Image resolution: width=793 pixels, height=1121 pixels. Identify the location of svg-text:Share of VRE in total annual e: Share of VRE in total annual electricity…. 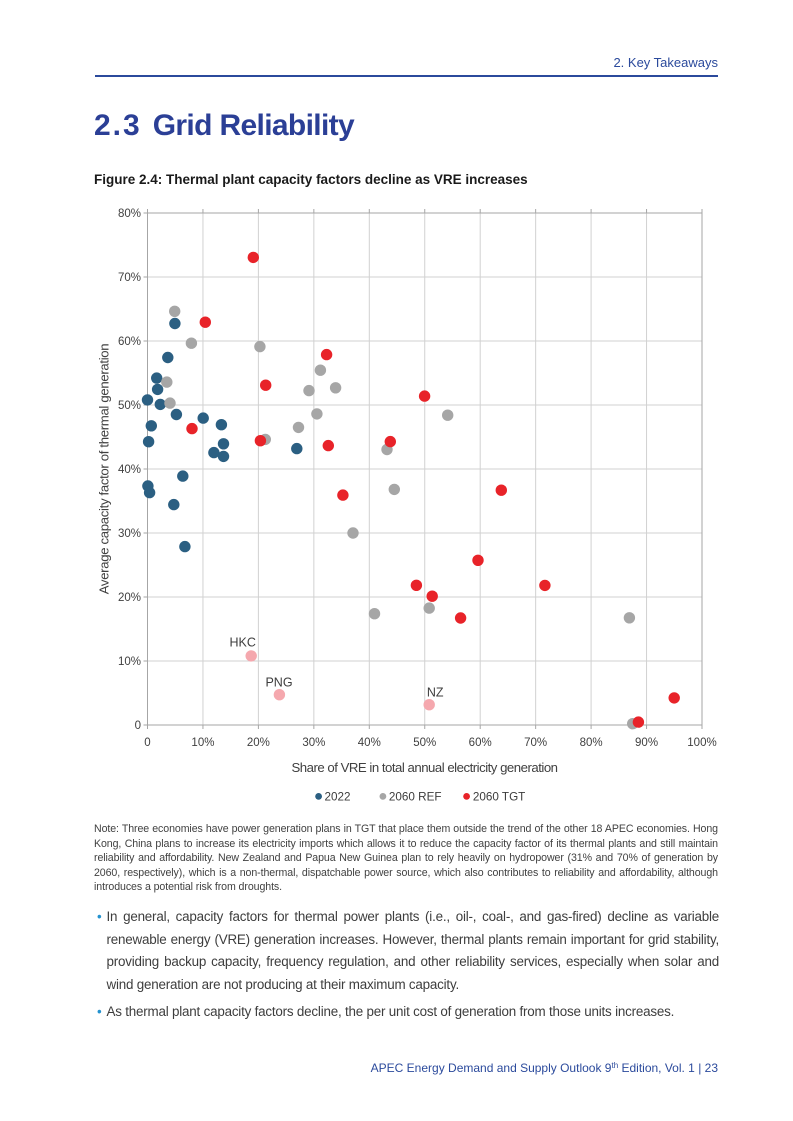
(424, 767).